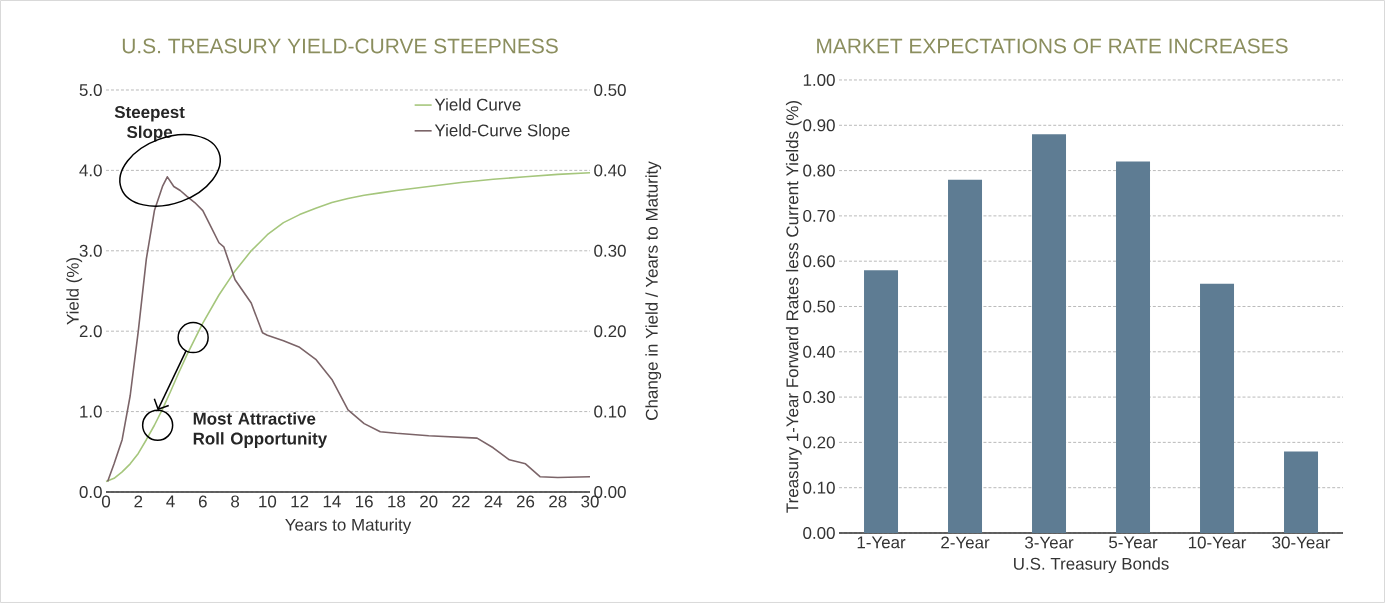 This screenshot has height=603, width=1385. I want to click on y-axis-title: Treasury 1-Year Forward Rates less Current Yields (%), so click(793, 307).